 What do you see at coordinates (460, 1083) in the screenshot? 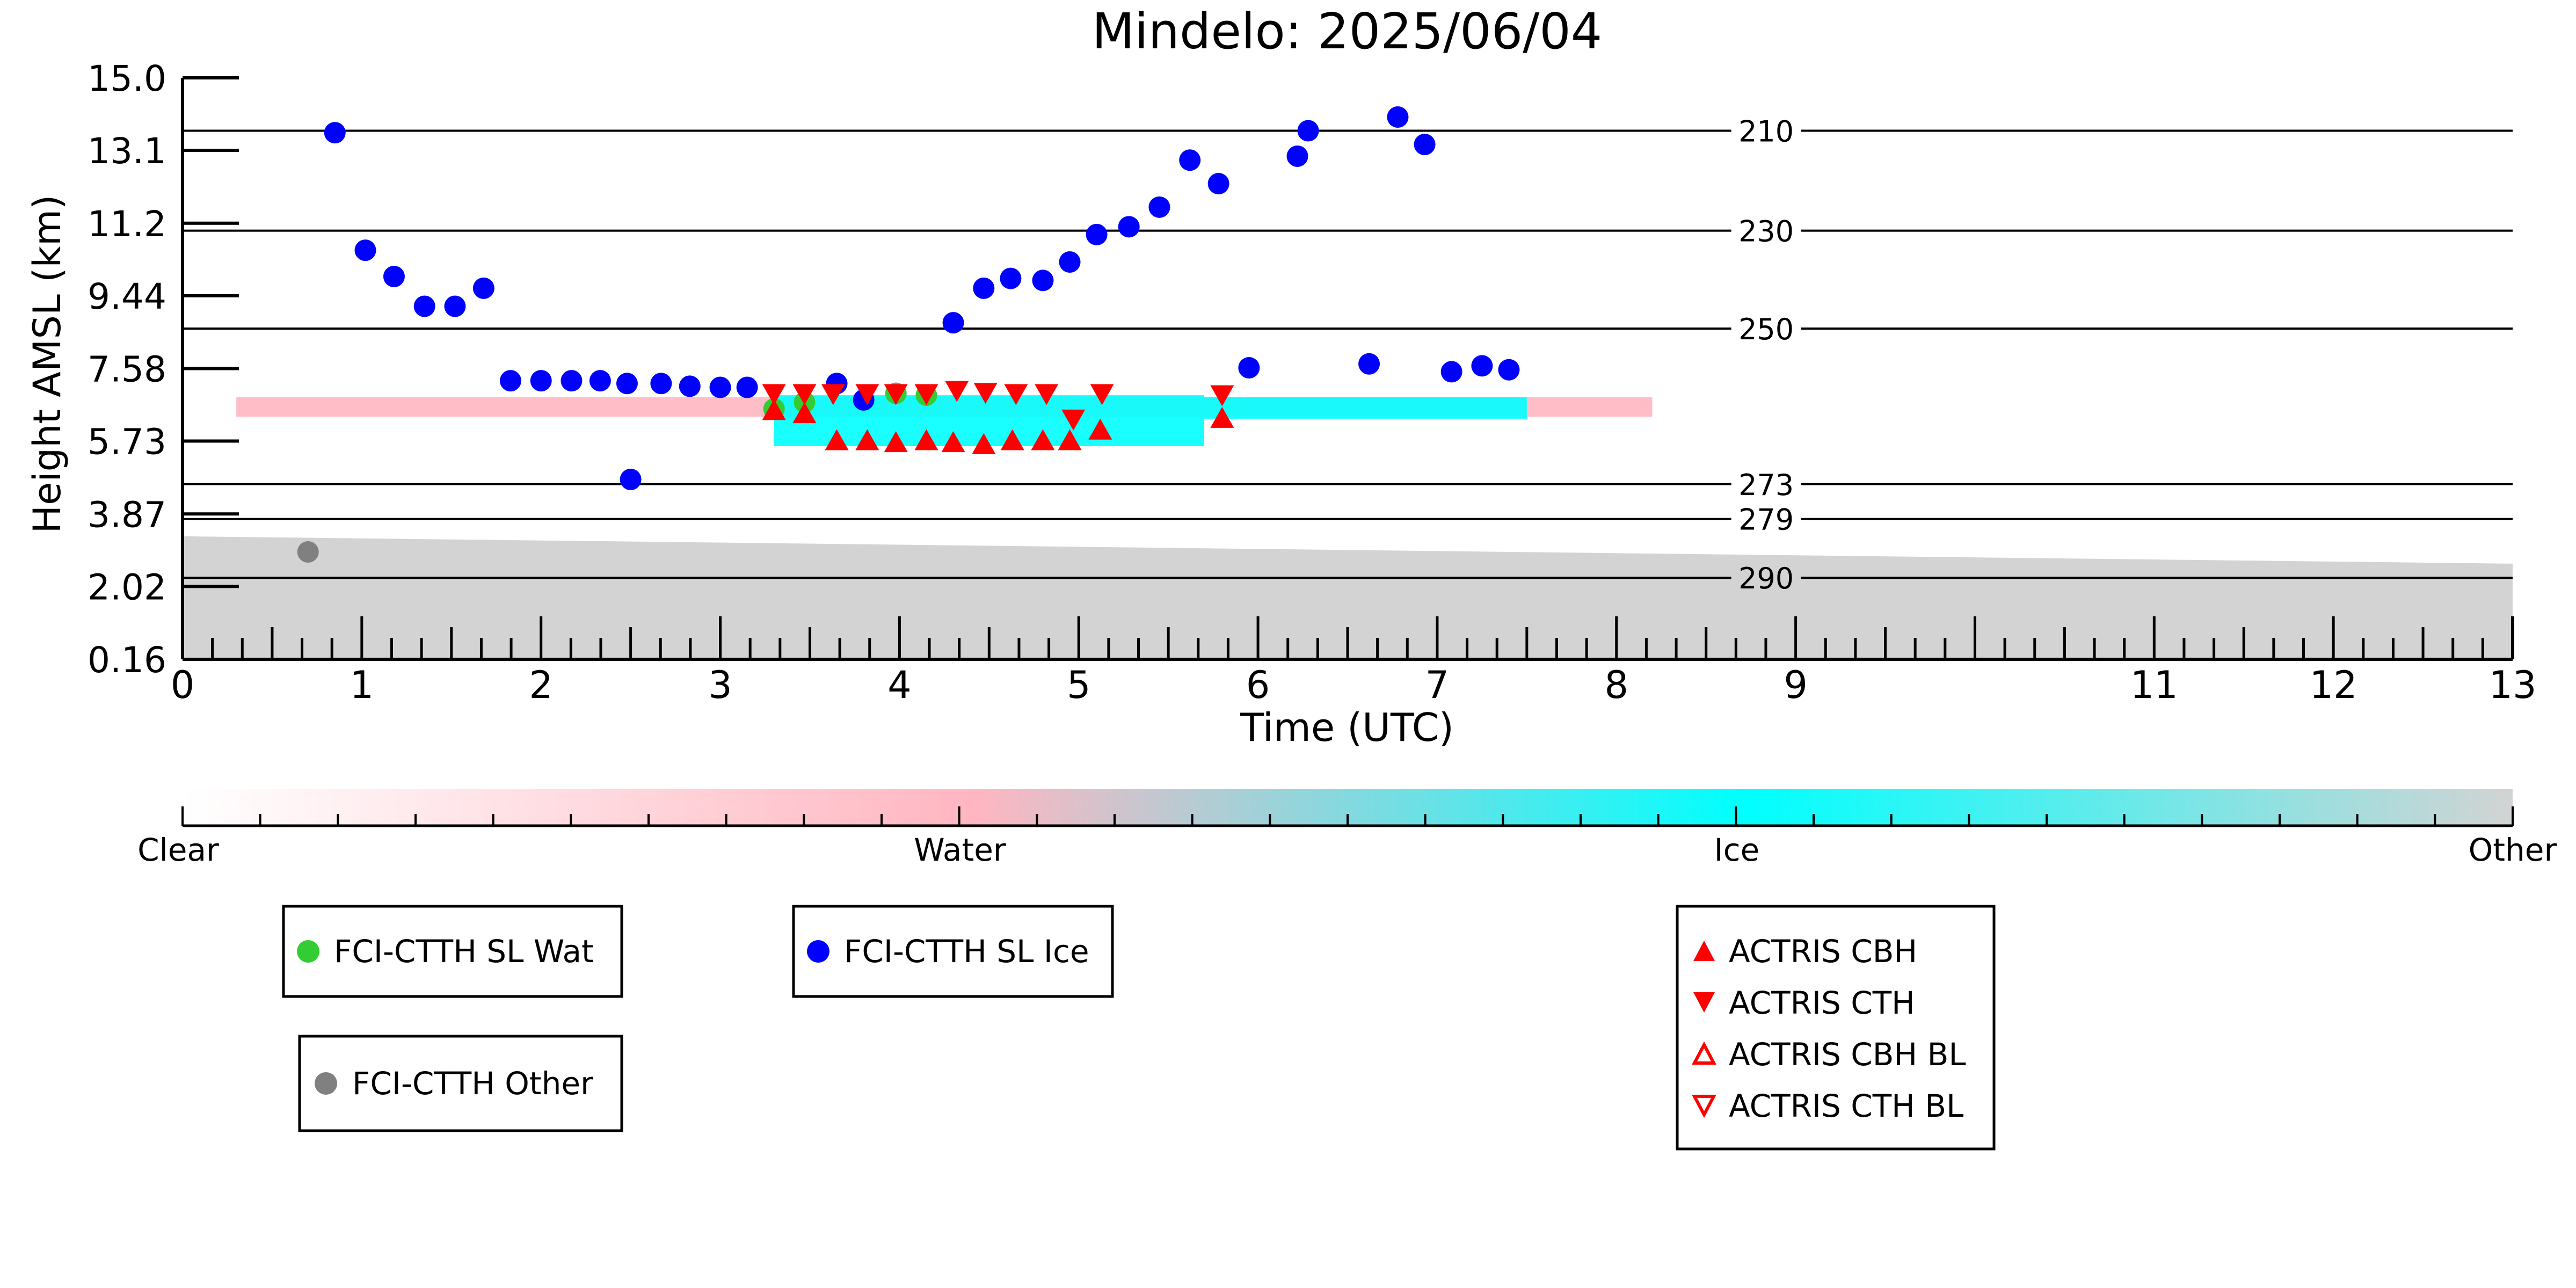
I see `legend-other-box` at bounding box center [460, 1083].